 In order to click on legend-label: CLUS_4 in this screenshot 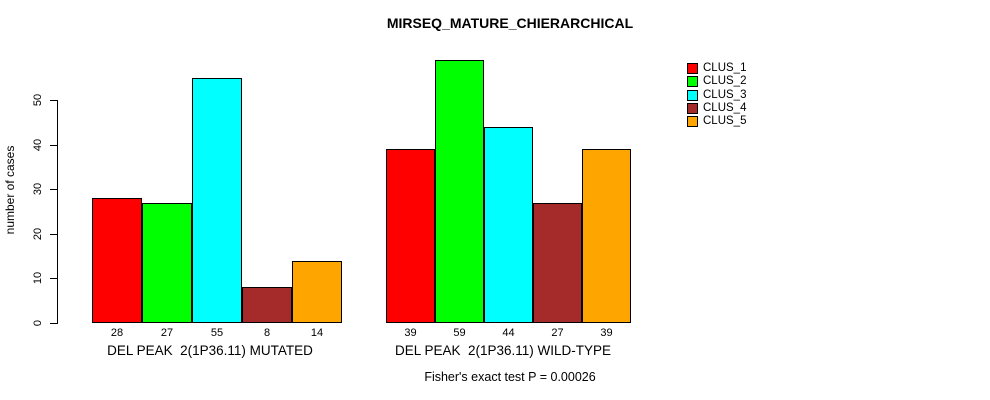, I will do `click(725, 108)`.